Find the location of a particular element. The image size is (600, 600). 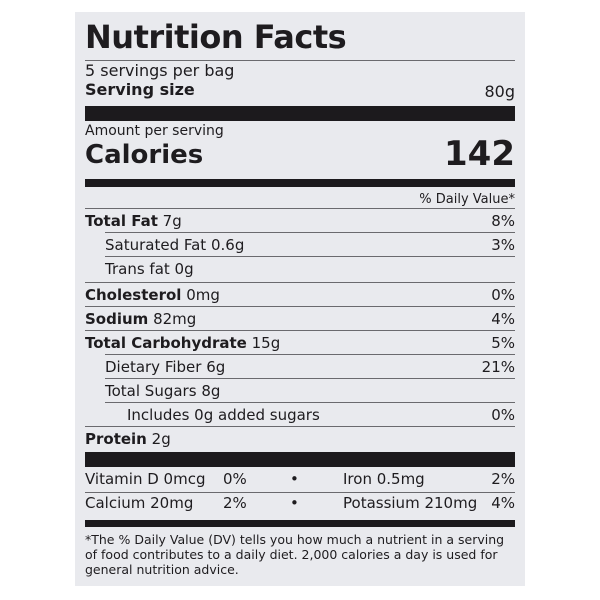

nutrient-row: Total Sugars 8g is located at coordinates (162, 391).